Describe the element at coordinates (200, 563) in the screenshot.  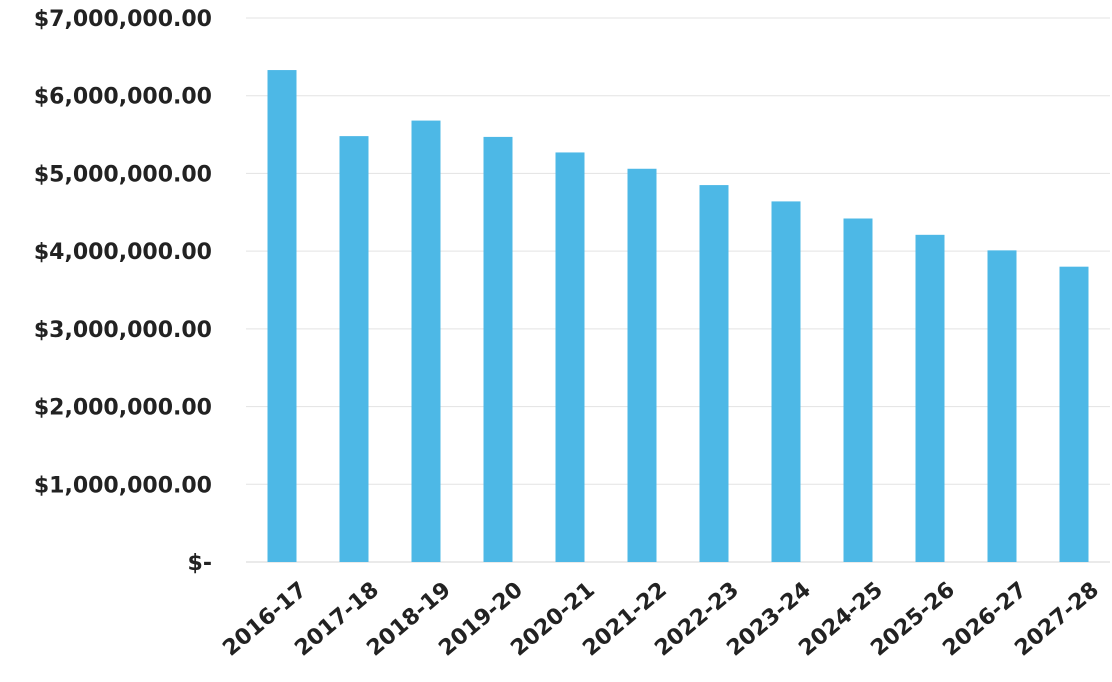
I see `y-tick-label: $-` at that location.